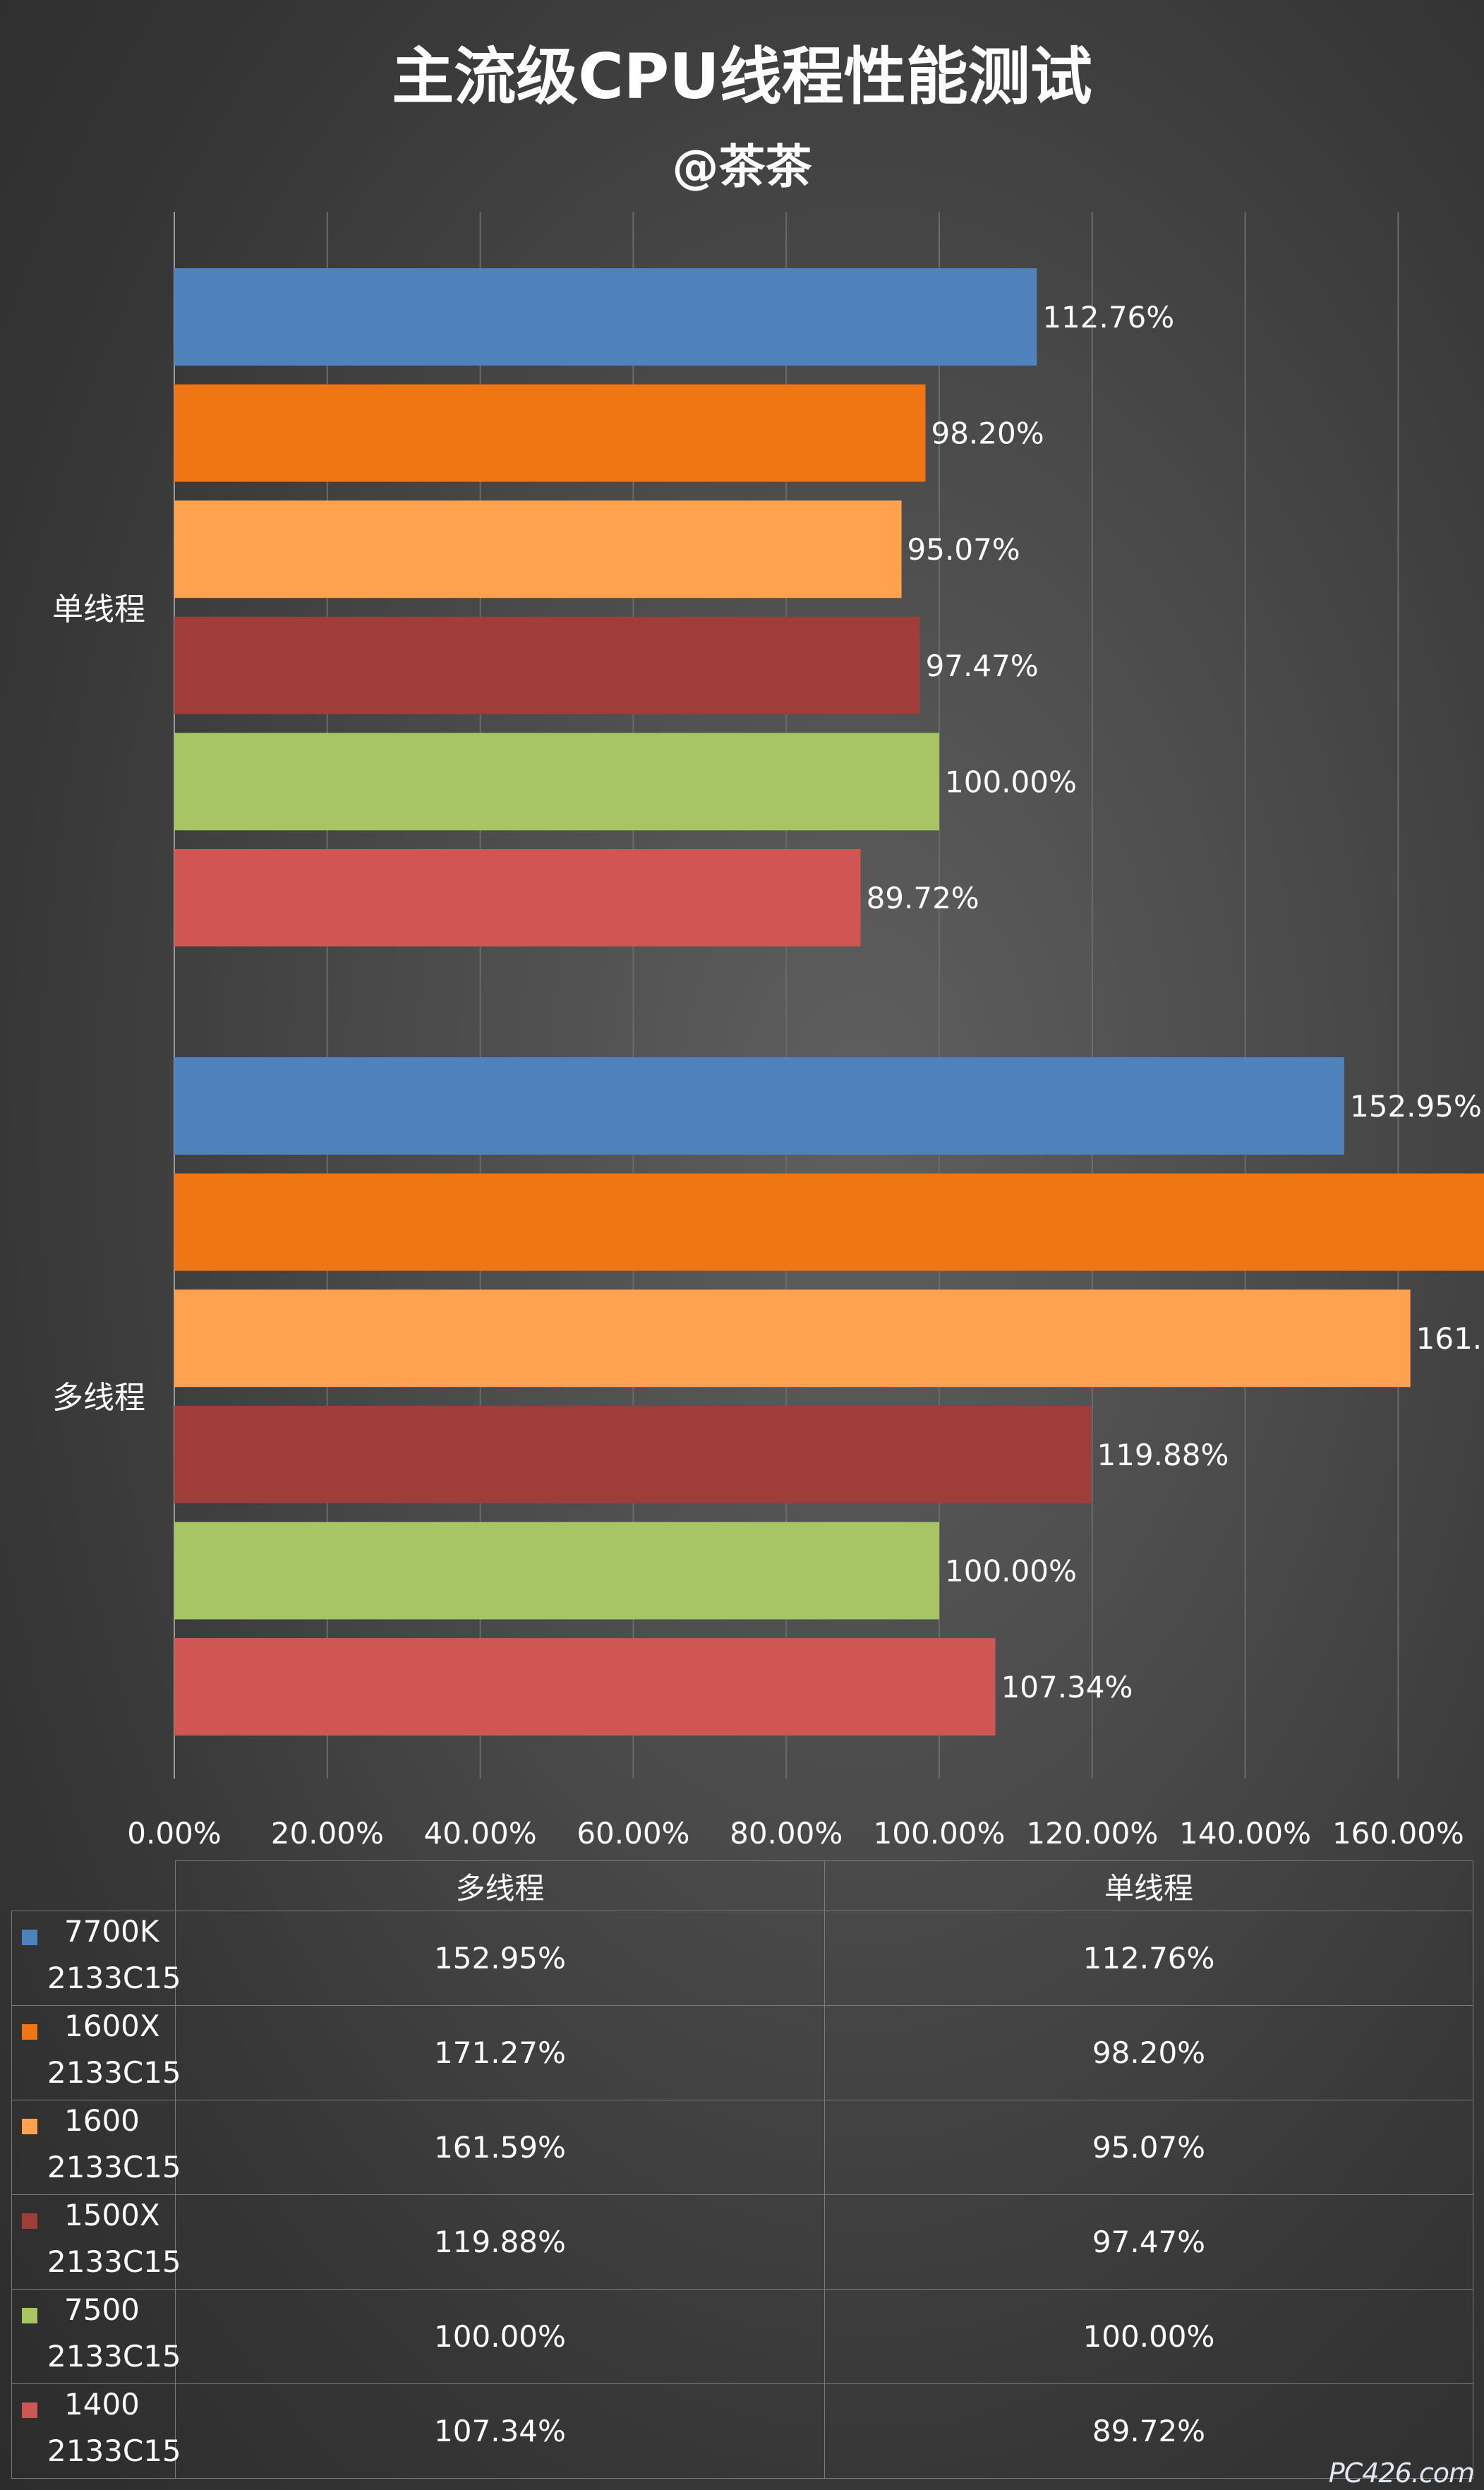  What do you see at coordinates (96, 2052) in the screenshot?
I see `series-label-cell: 1600X 2133C15` at bounding box center [96, 2052].